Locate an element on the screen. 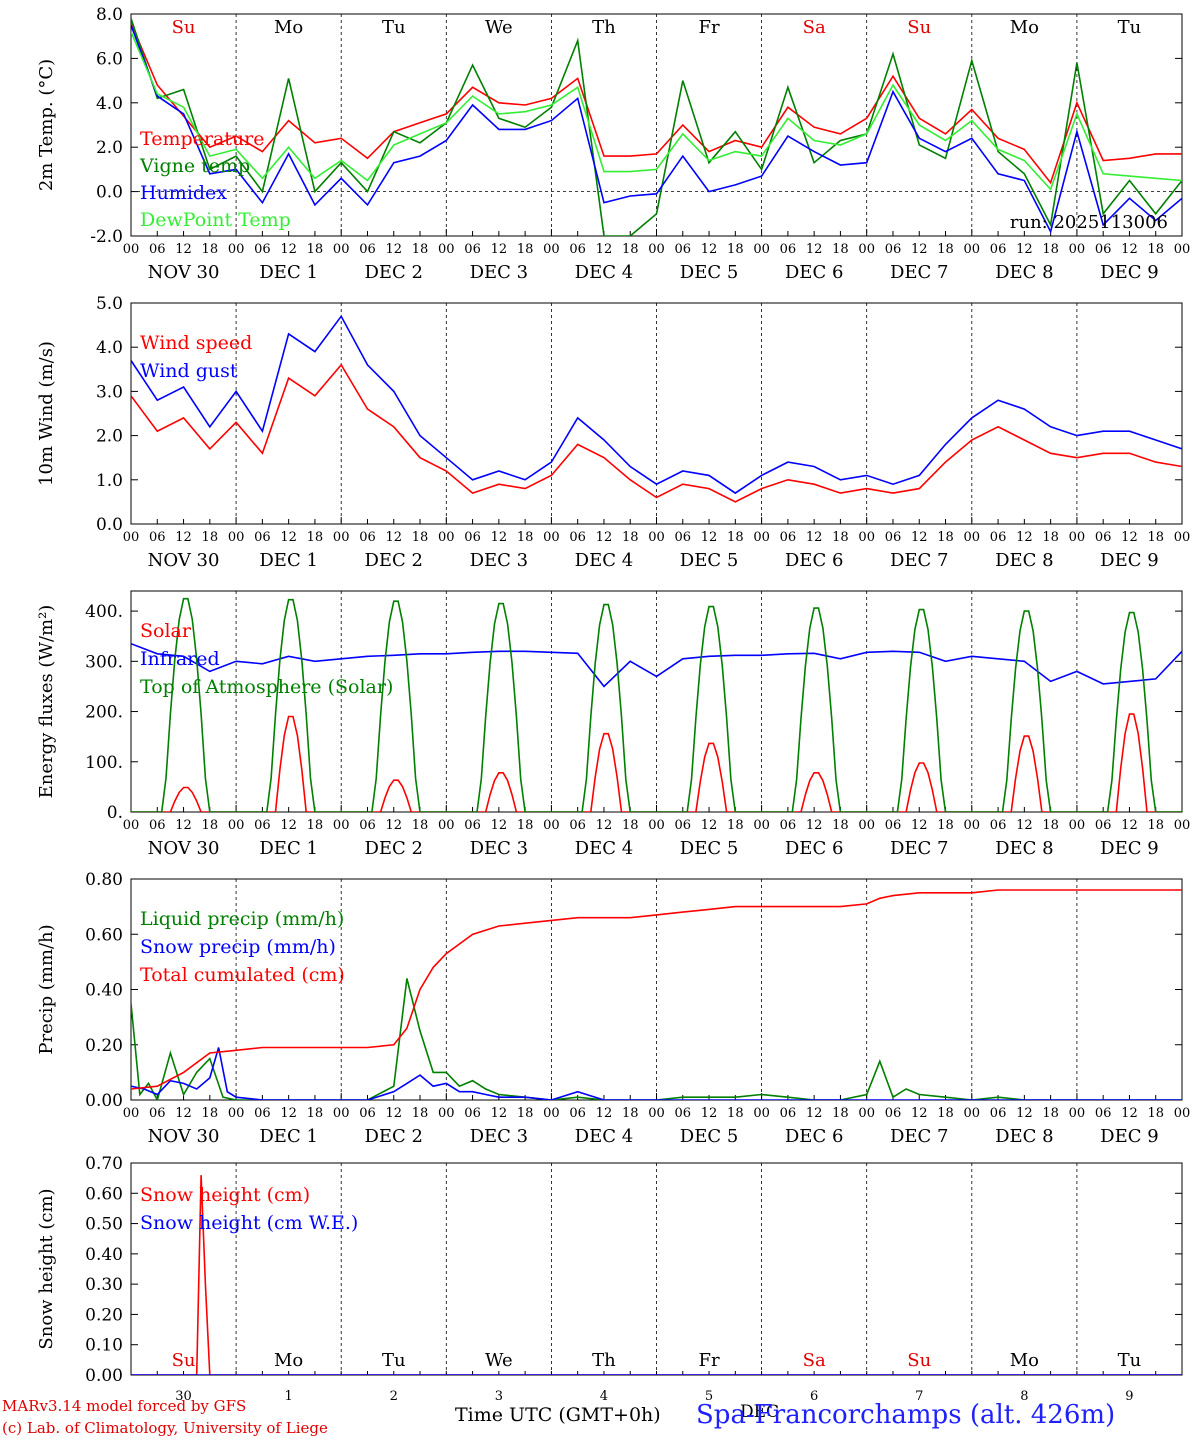 The height and width of the screenshot is (1440, 1194). y-tick-label: 0.30 is located at coordinates (104, 1285).